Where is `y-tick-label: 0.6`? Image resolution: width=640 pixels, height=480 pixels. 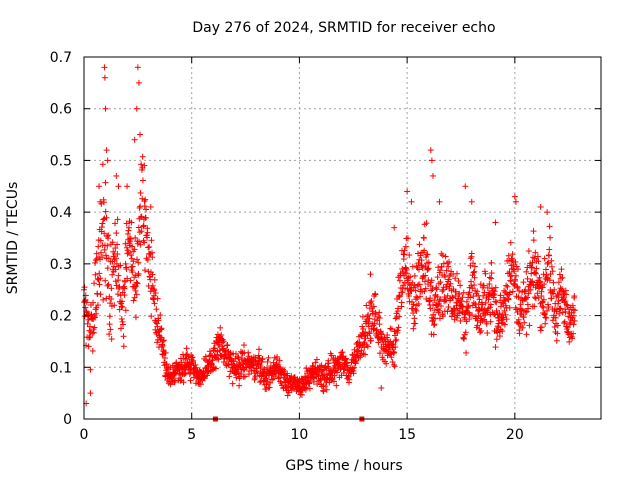 y-tick-label: 0.6 is located at coordinates (61, 110).